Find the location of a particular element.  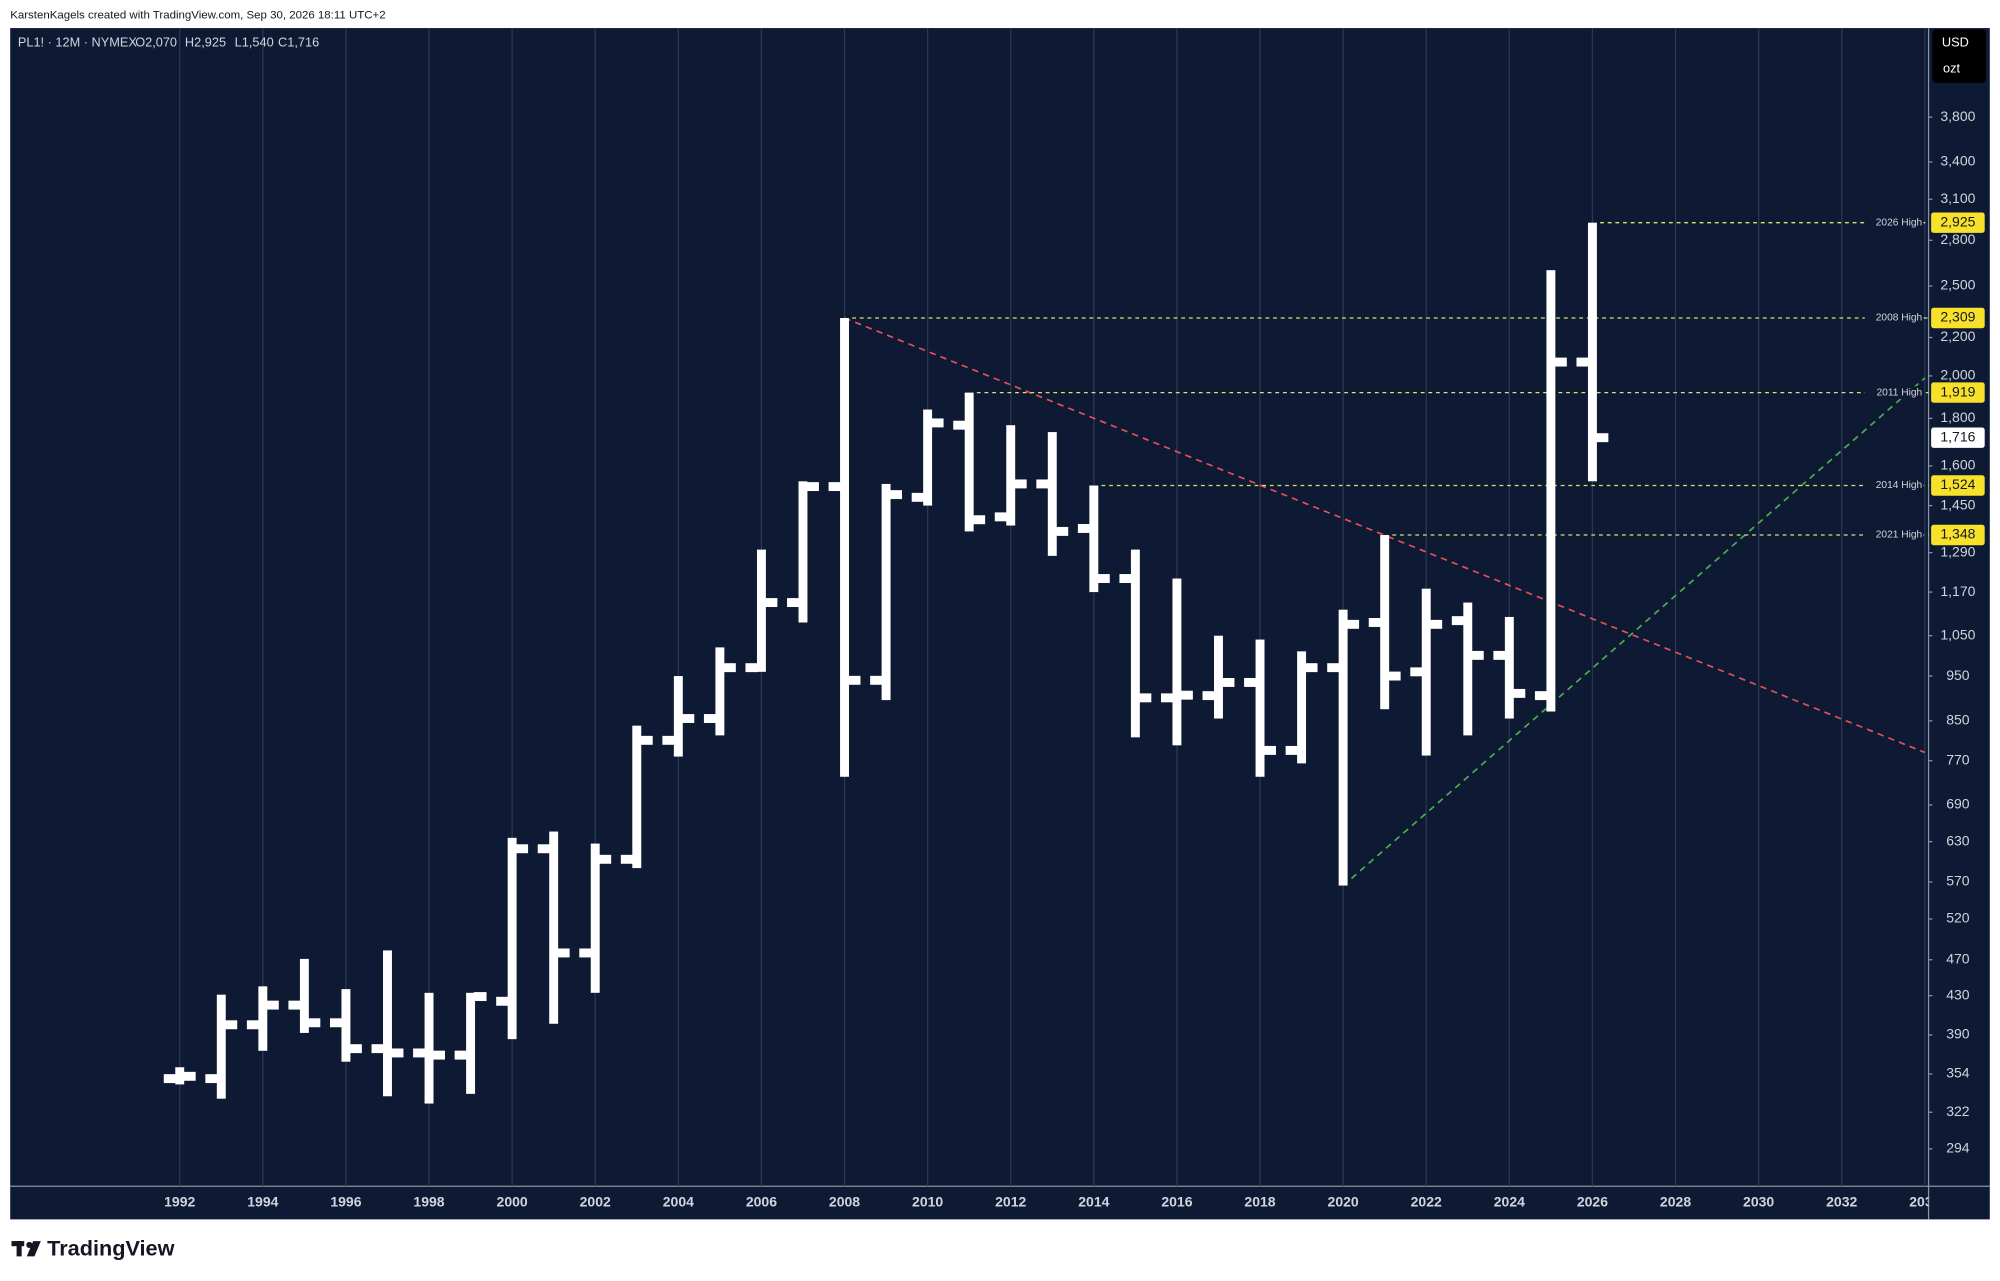

level-label: 2014 High is located at coordinates (1899, 485).